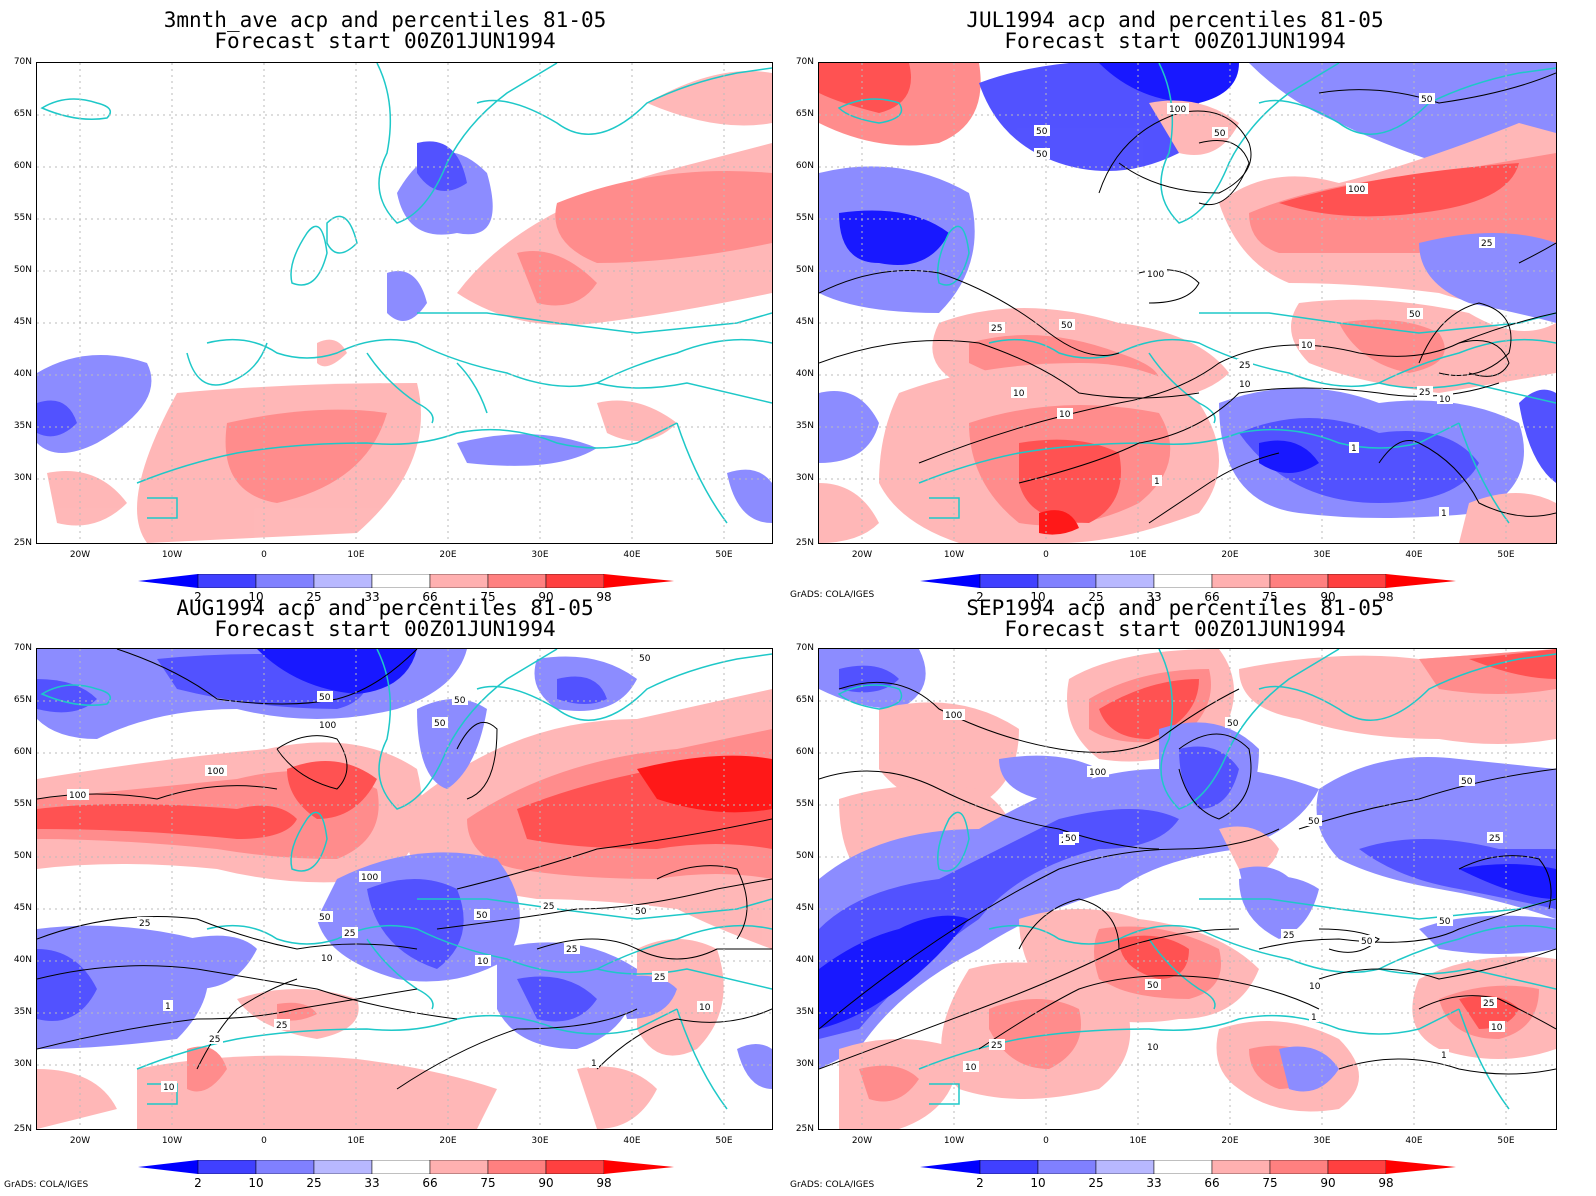  What do you see at coordinates (1154, 1183) in the screenshot?
I see `colorbar-label: 33` at bounding box center [1154, 1183].